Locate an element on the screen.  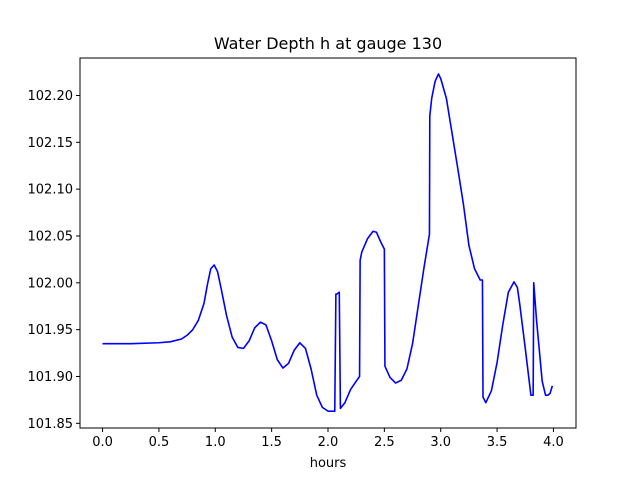
x-tick-label: 2.5 is located at coordinates (384, 442).